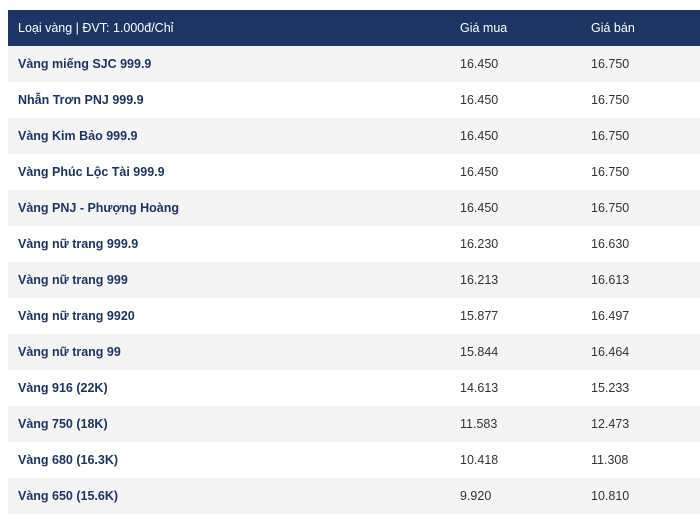 The image size is (700, 515). Describe the element at coordinates (354, 352) in the screenshot. I see `table-row: Vàng nữ trang 99 15.844 16.464` at that location.